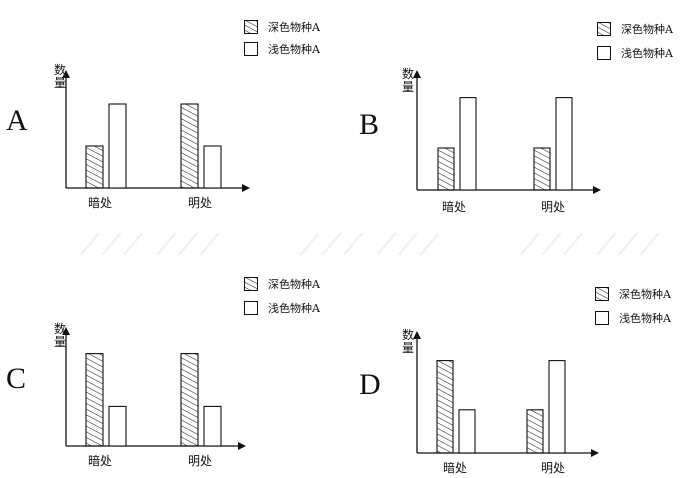 Image resolution: width=694 pixels, height=478 pixels. Describe the element at coordinates (16, 378) in the screenshot. I see `panel-letter: C` at that location.